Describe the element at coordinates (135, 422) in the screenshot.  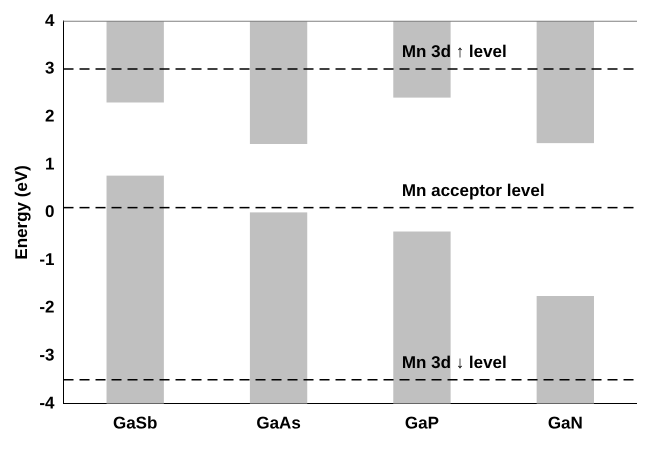
I see `x-tick-label: GaSb` at that location.